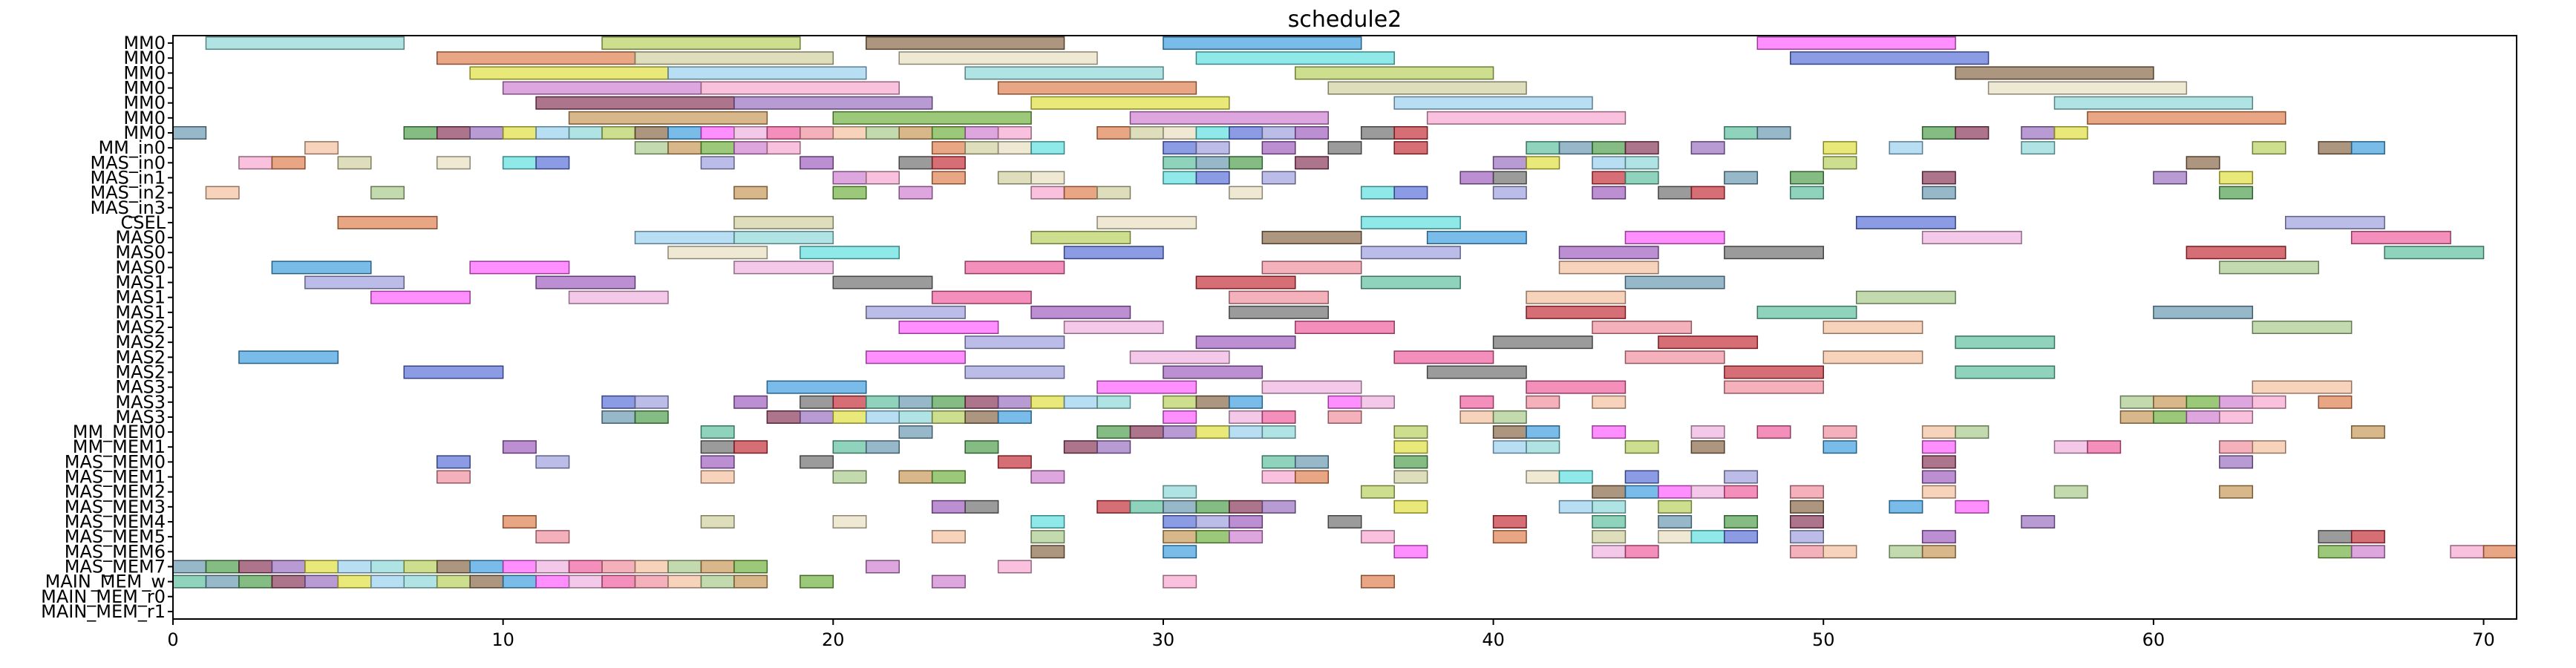 The height and width of the screenshot is (668, 2576). What do you see at coordinates (143, 223) in the screenshot?
I see `y-tick-label: CSEL` at bounding box center [143, 223].